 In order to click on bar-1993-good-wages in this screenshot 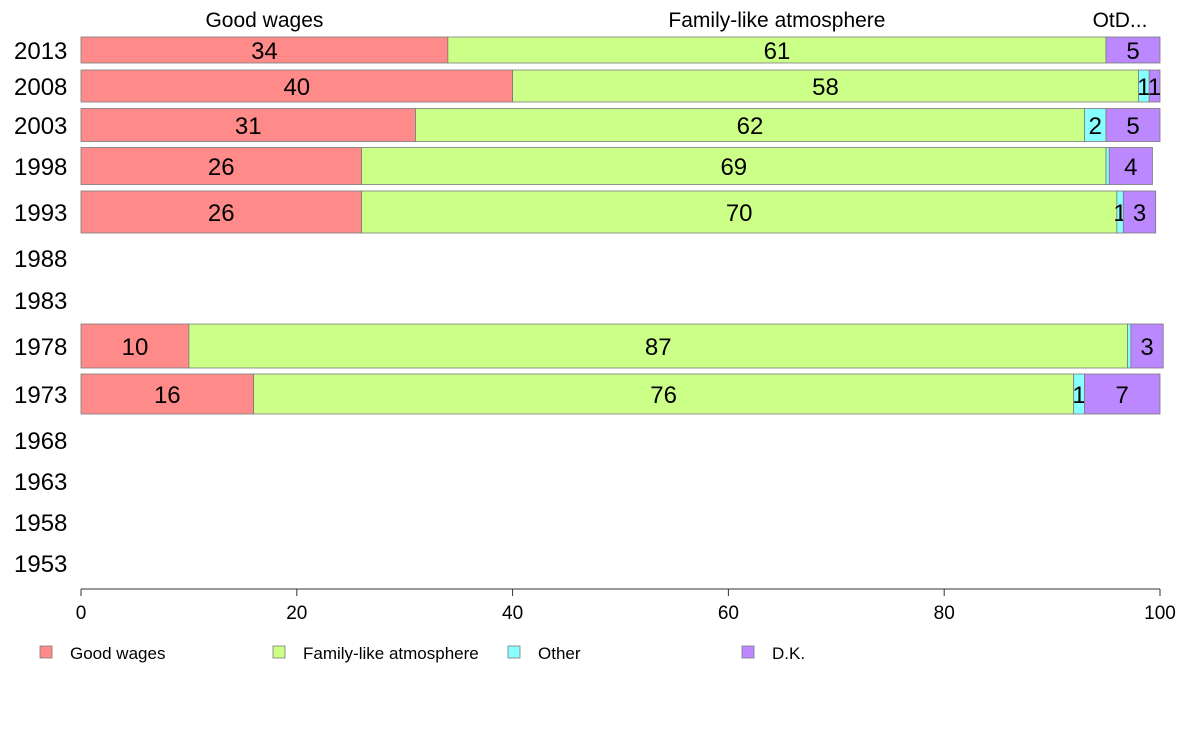, I will do `click(221, 212)`.